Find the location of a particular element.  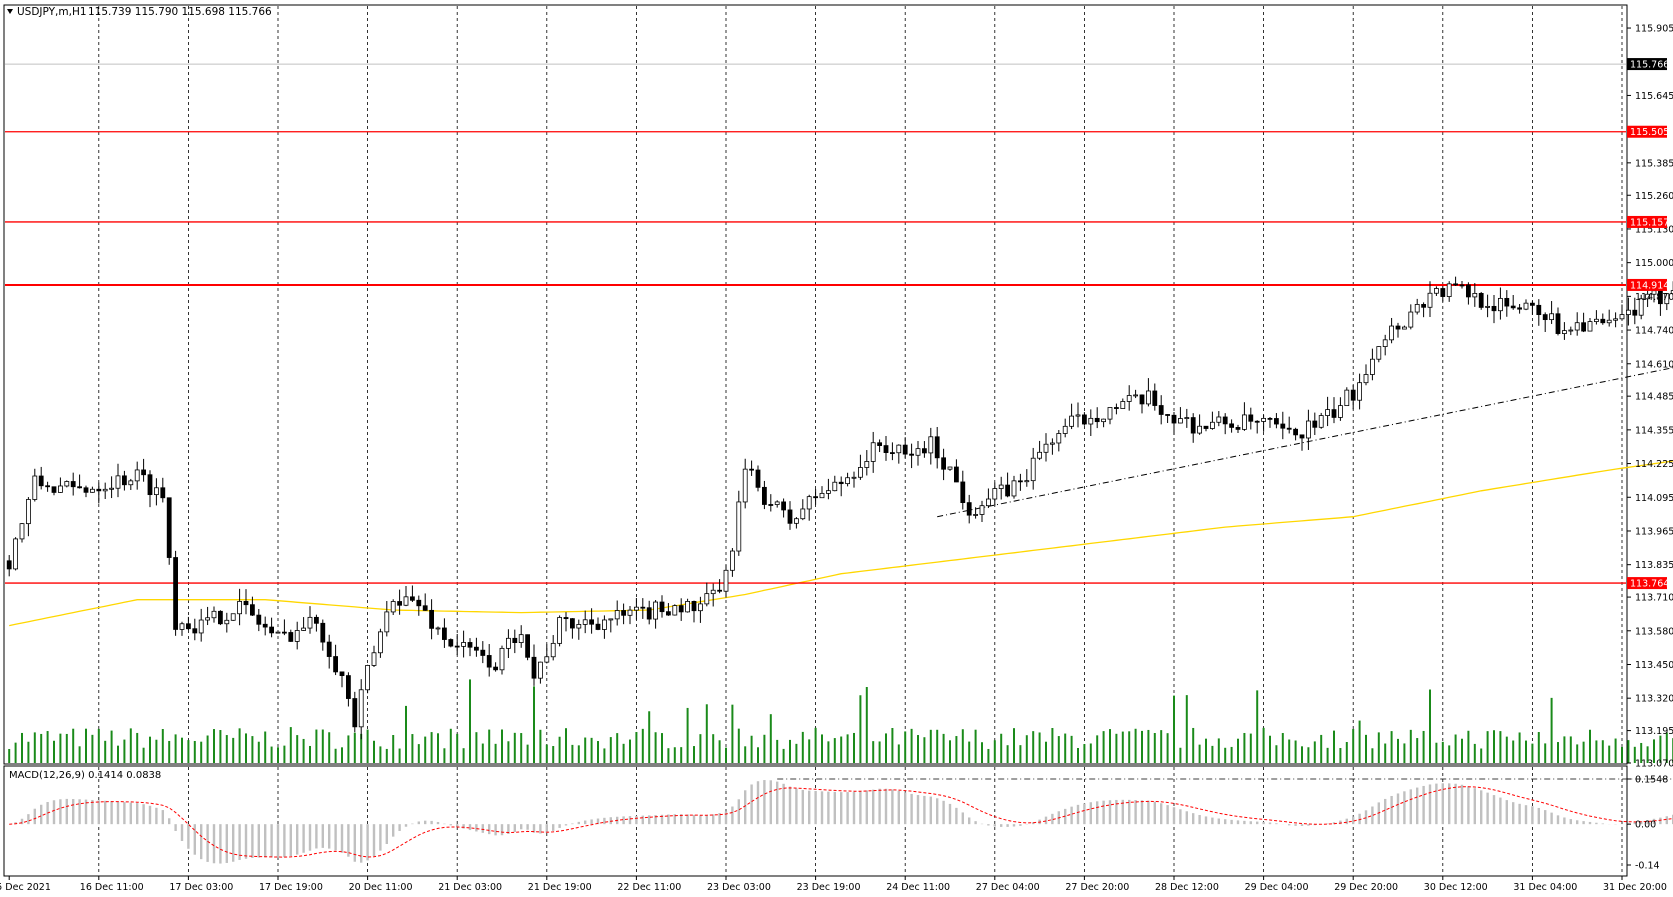

price-tick-label: 115.645 is located at coordinates (1654, 96).